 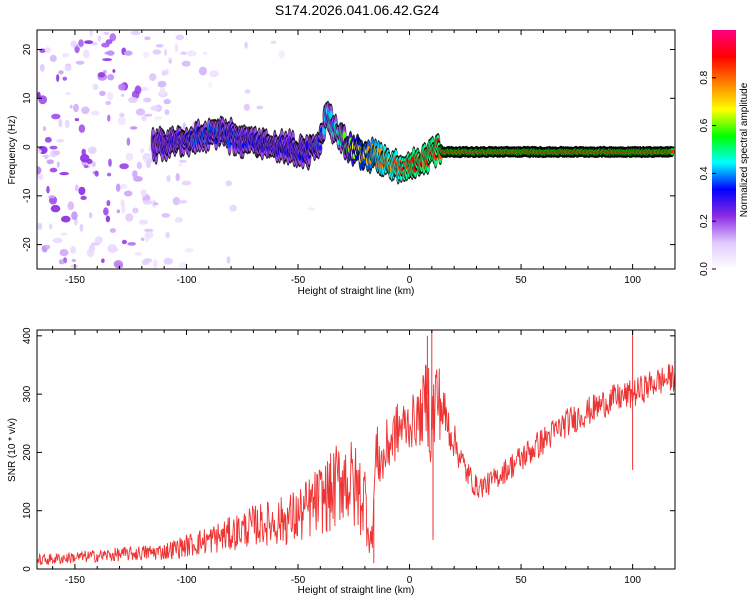 I want to click on colorbar-gradient, so click(x=724, y=149).